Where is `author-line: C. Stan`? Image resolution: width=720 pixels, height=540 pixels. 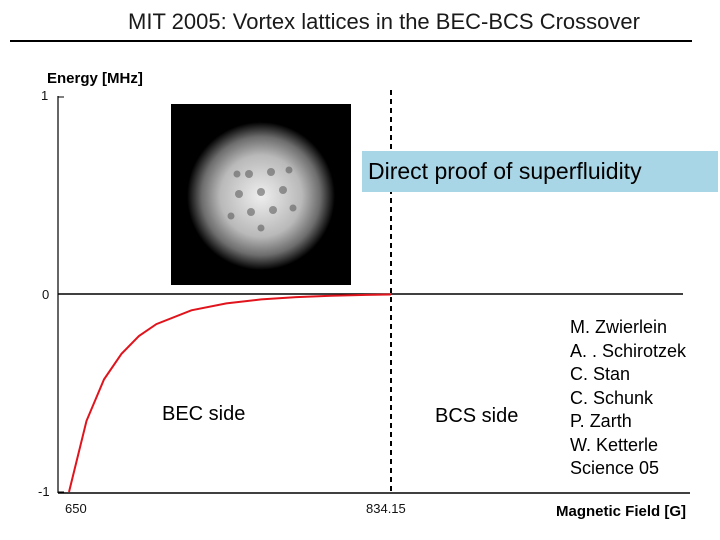 author-line: C. Stan is located at coordinates (600, 374).